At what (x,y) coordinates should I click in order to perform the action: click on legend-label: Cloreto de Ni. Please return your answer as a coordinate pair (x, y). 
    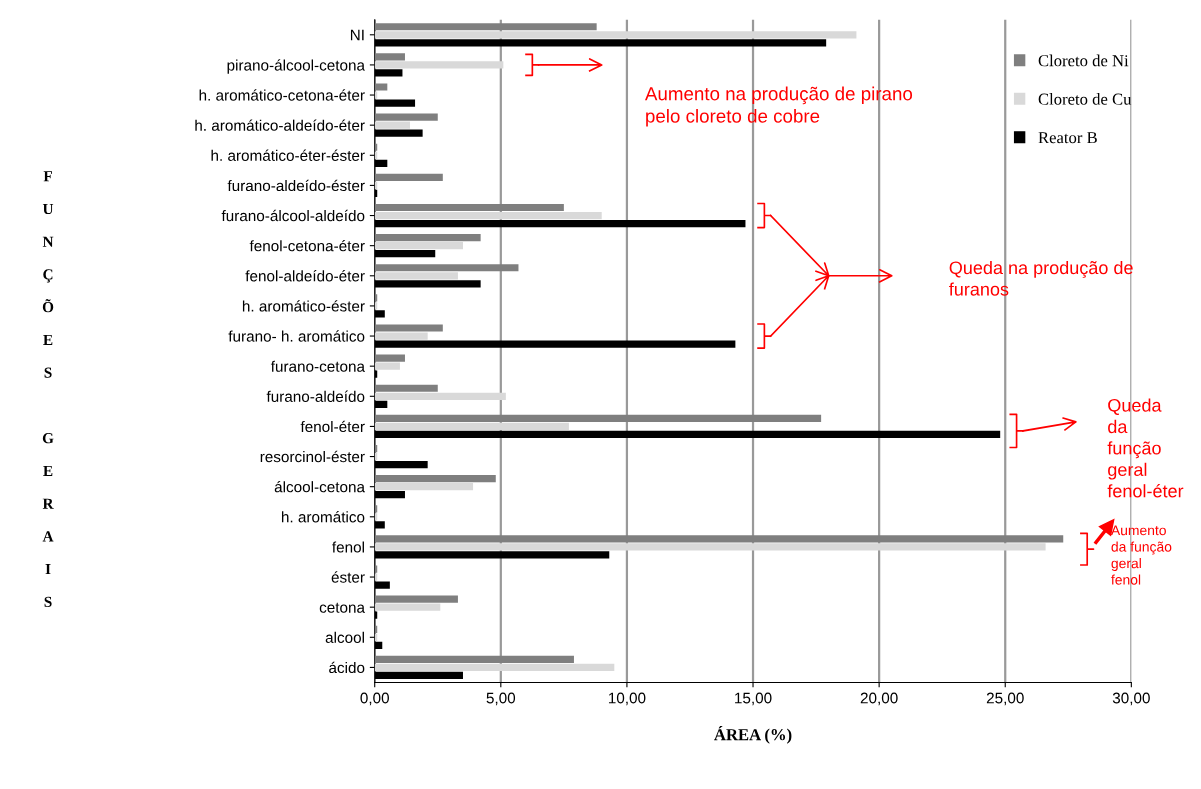
    Looking at the image, I should click on (1083, 60).